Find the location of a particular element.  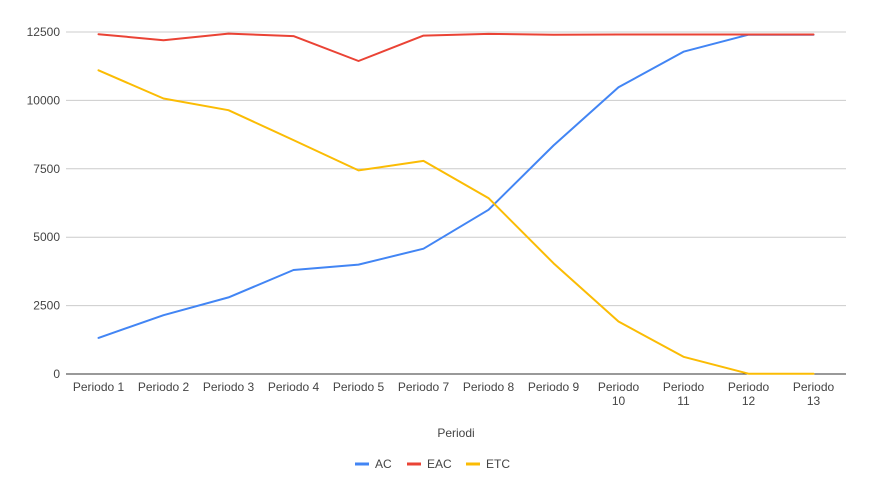

legend-label: AC is located at coordinates (383, 464).